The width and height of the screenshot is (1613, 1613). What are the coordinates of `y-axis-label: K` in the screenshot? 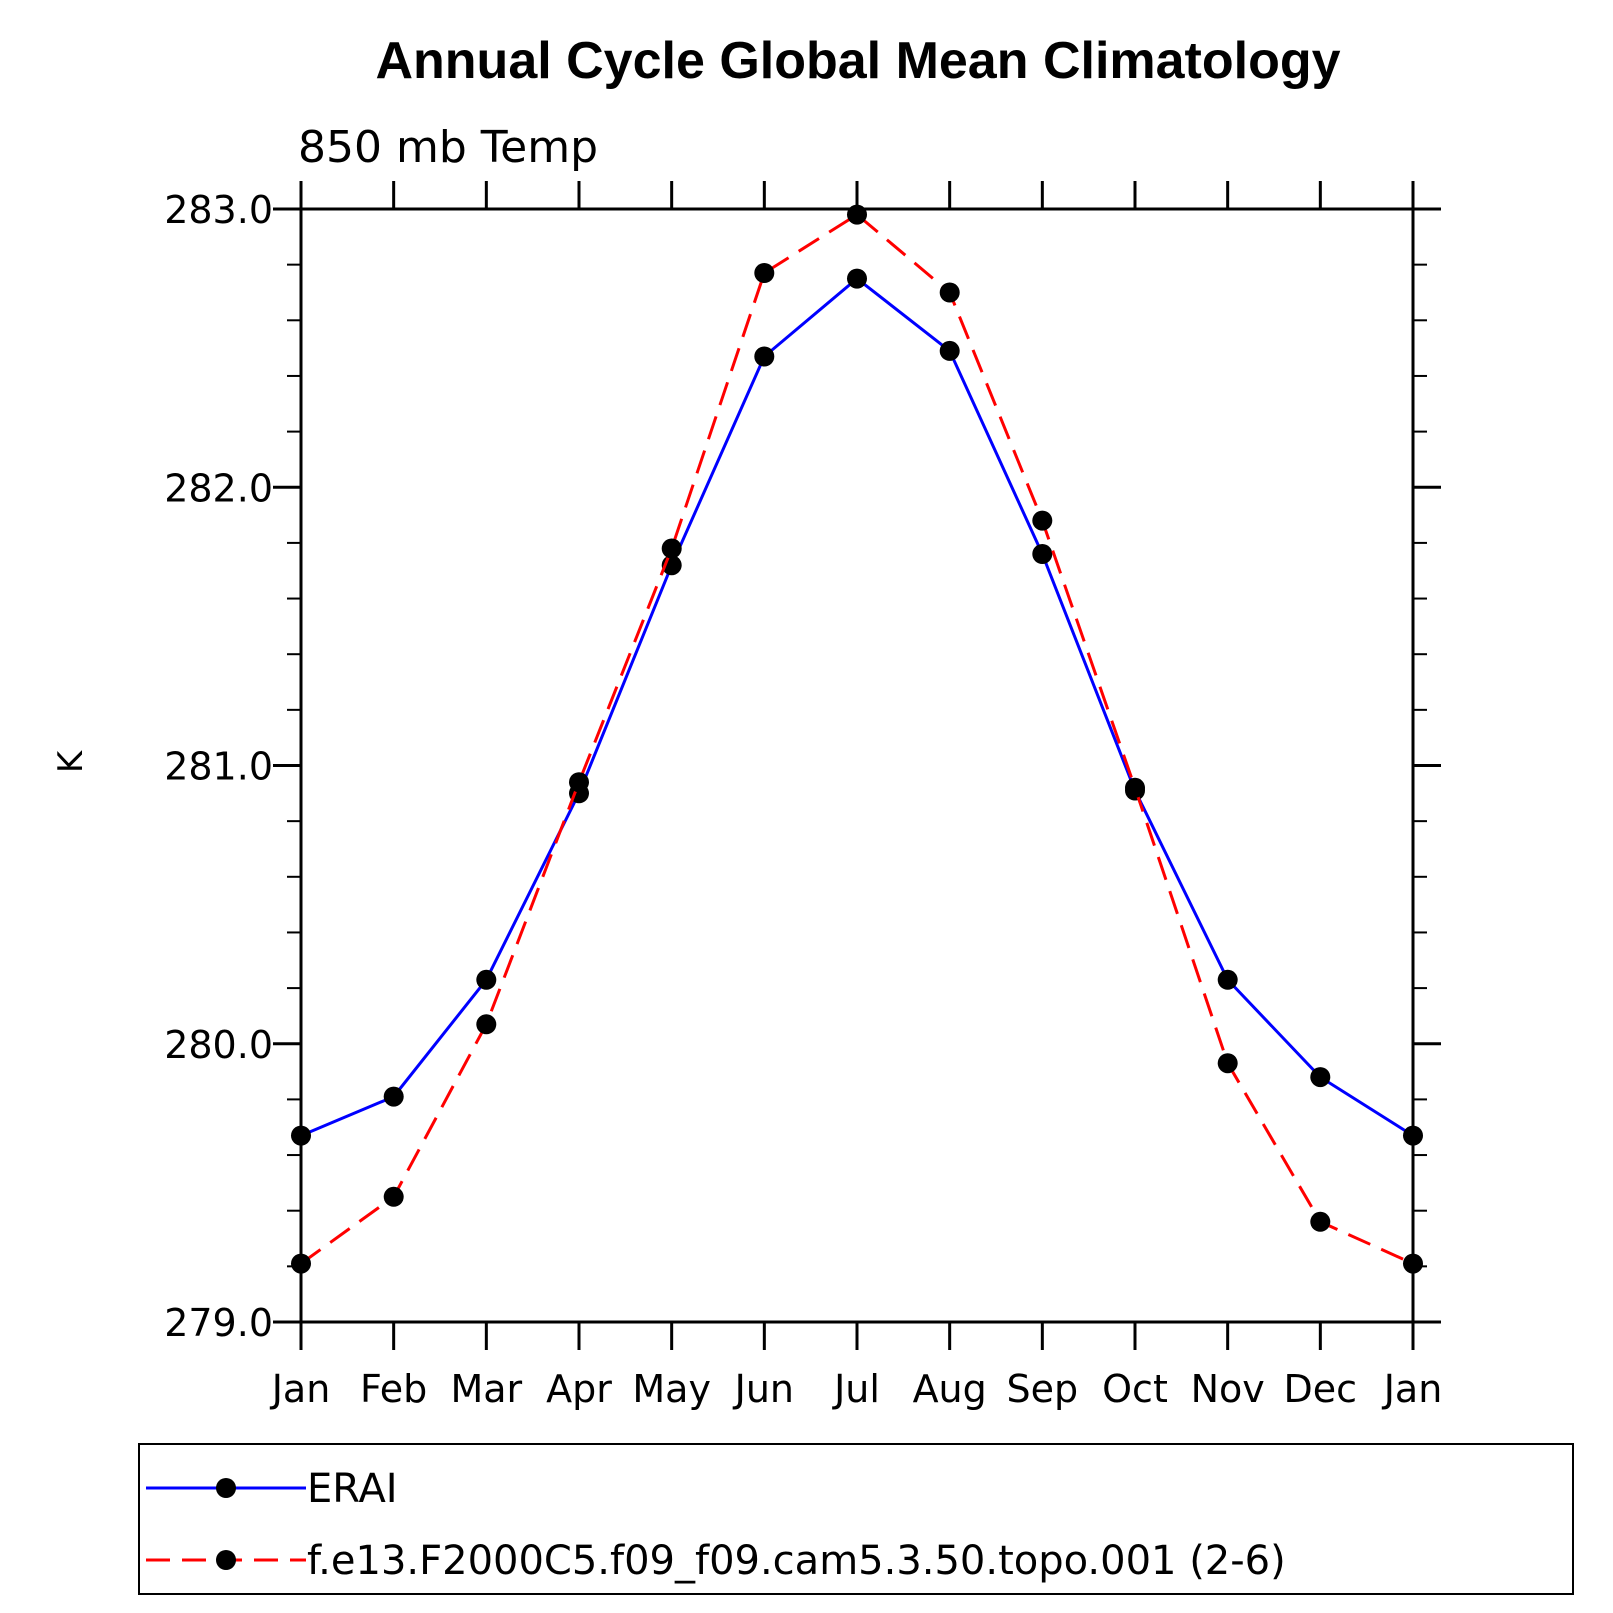 It's located at (71, 761).